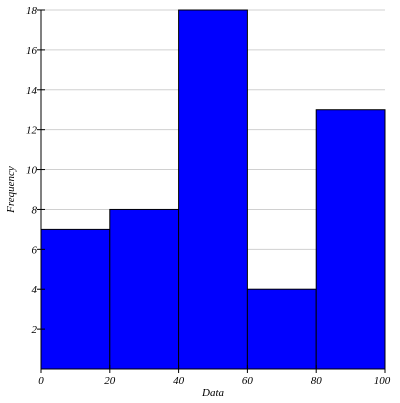 The height and width of the screenshot is (403, 400). What do you see at coordinates (35, 330) in the screenshot?
I see `y-tick-label-2: 2` at bounding box center [35, 330].